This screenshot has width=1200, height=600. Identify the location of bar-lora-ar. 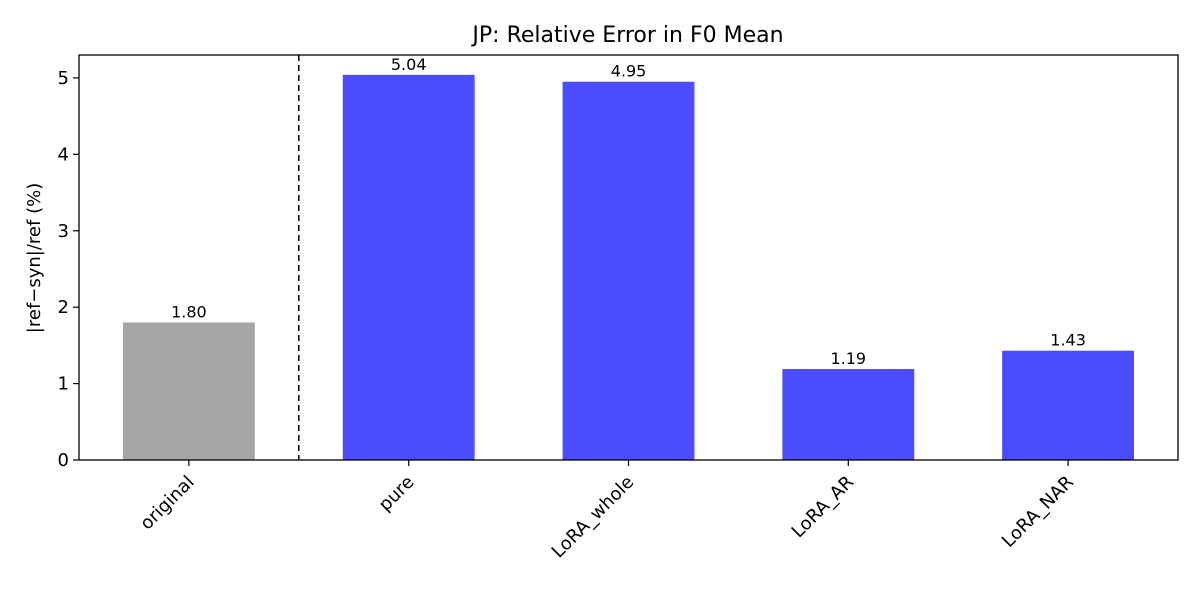
(848, 414).